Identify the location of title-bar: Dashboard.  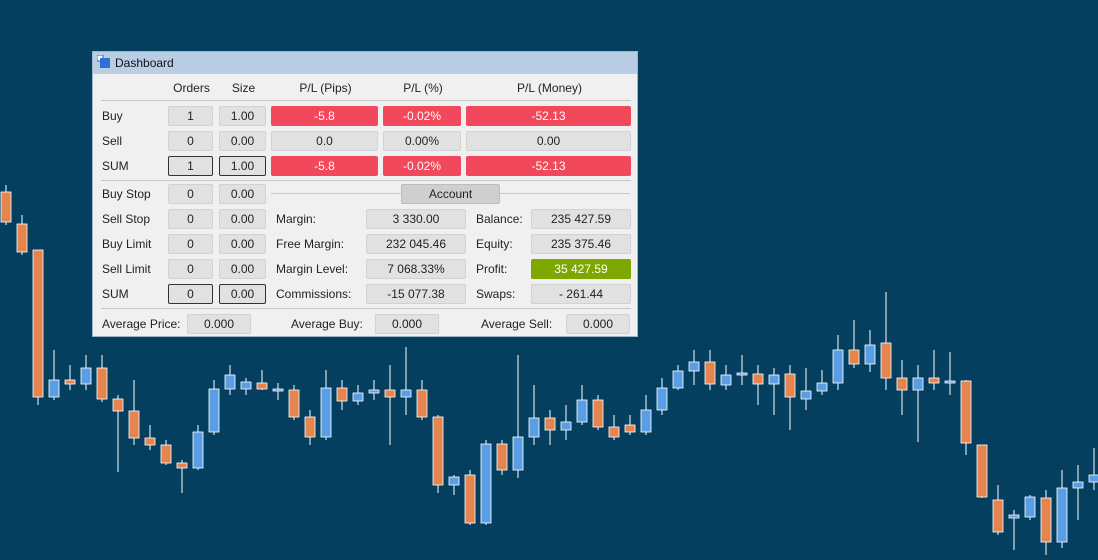
(365, 63).